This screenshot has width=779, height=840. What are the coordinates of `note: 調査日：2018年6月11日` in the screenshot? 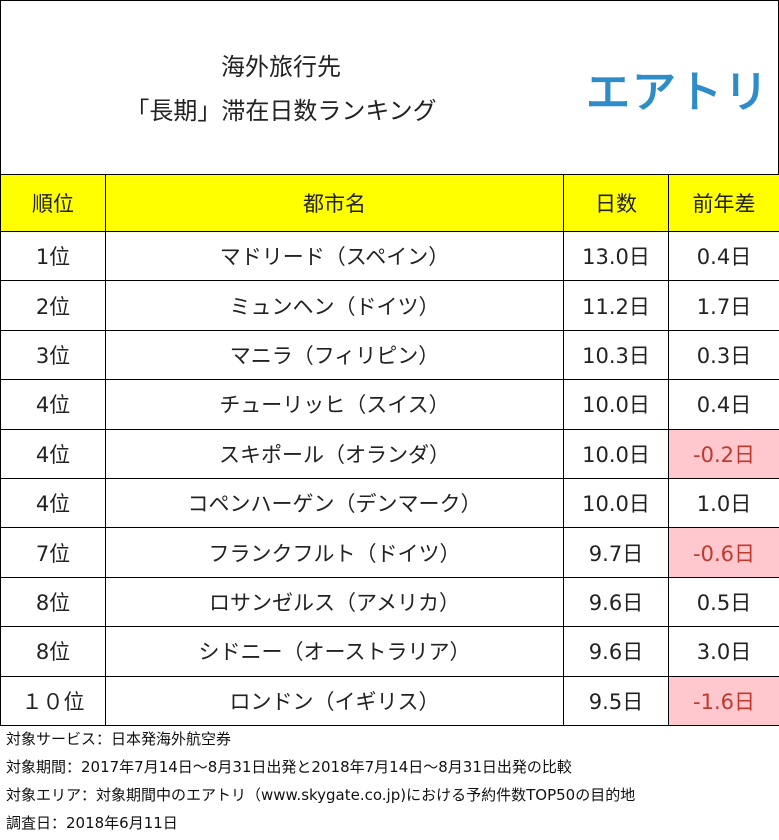 It's located at (92, 823).